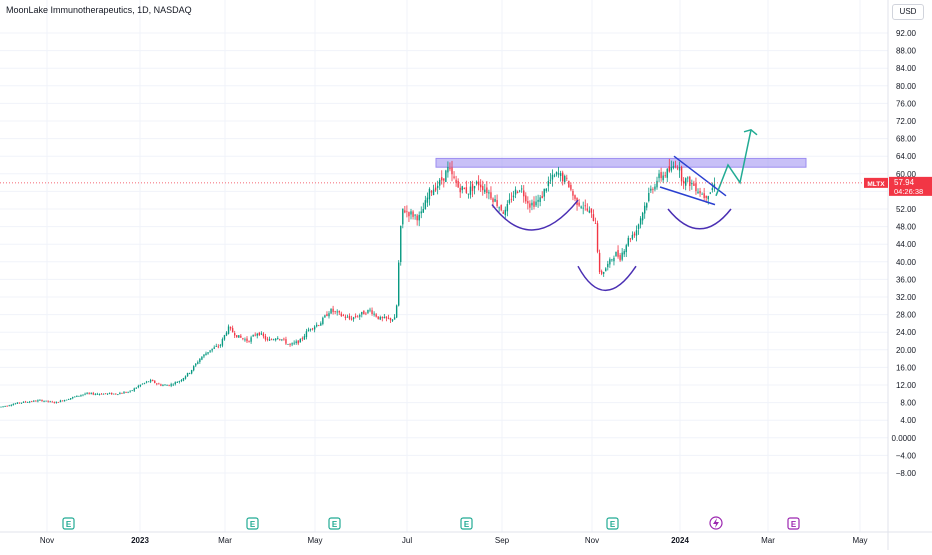  Describe the element at coordinates (906, 473) in the screenshot. I see `y-tick-label: −8.00` at that location.